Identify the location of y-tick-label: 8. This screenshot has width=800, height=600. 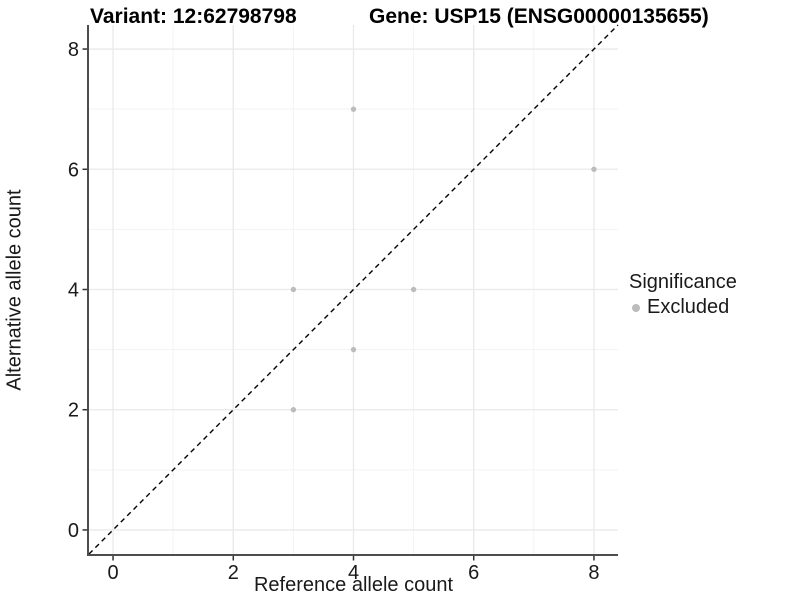
(73, 50).